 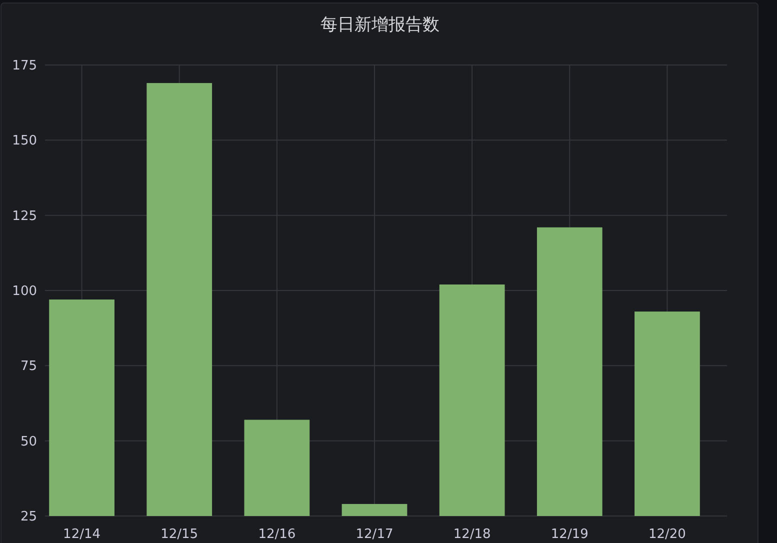 I want to click on x-tick-label: 12/15, so click(x=179, y=534).